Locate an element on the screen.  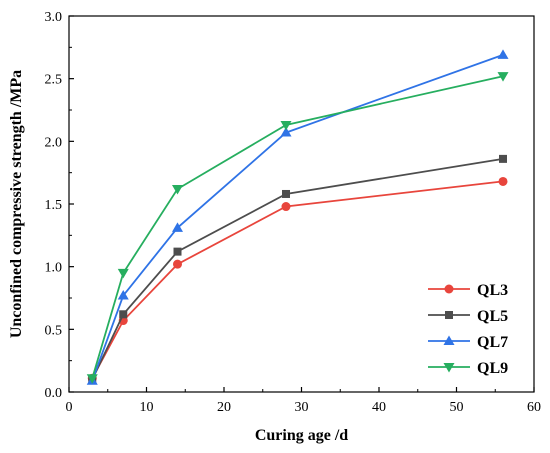
legend-item-ql7: QL7 is located at coordinates (468, 342).